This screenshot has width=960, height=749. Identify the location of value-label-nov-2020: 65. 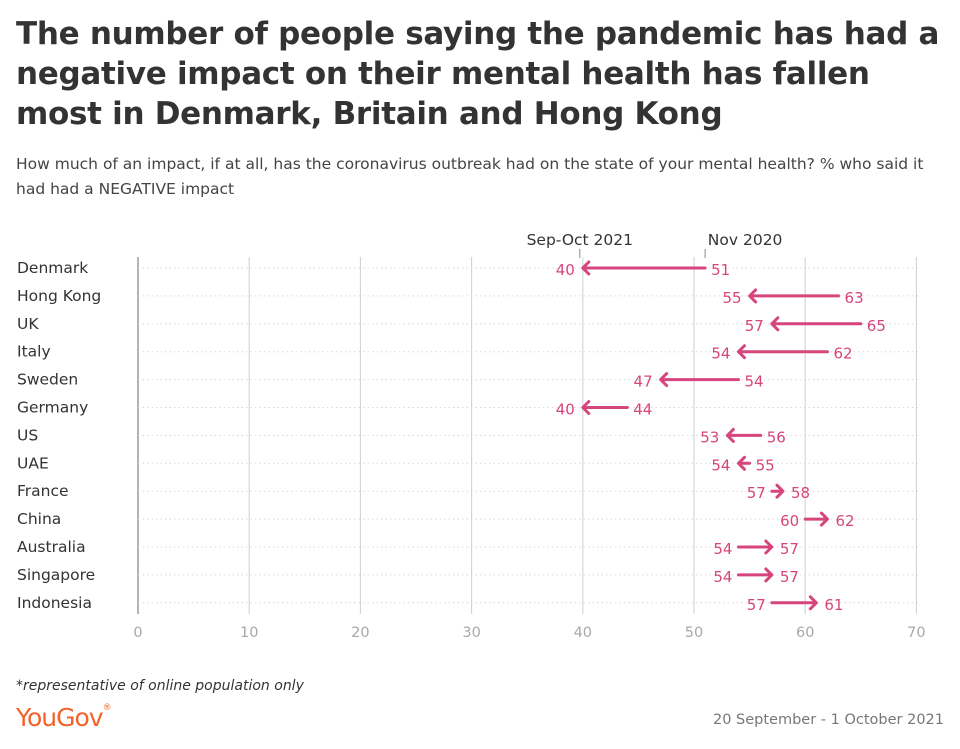
(876, 326).